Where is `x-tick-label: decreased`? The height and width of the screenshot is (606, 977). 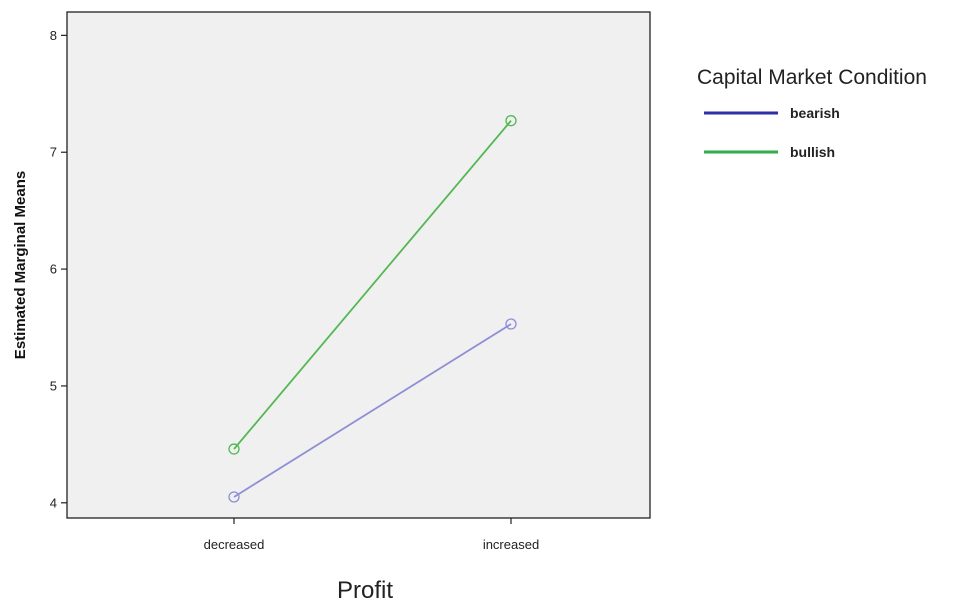
x-tick-label: decreased is located at coordinates (234, 544).